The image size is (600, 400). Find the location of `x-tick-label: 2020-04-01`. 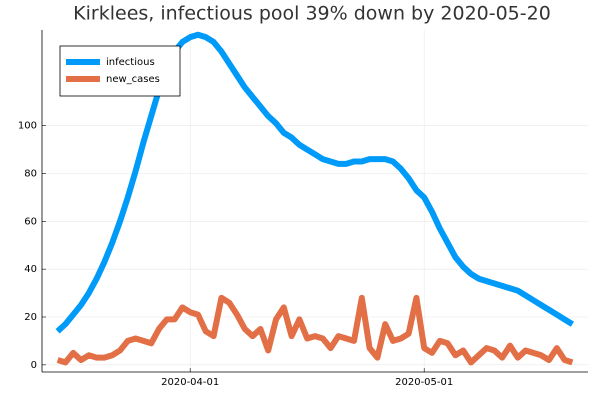

x-tick-label: 2020-04-01 is located at coordinates (190, 382).